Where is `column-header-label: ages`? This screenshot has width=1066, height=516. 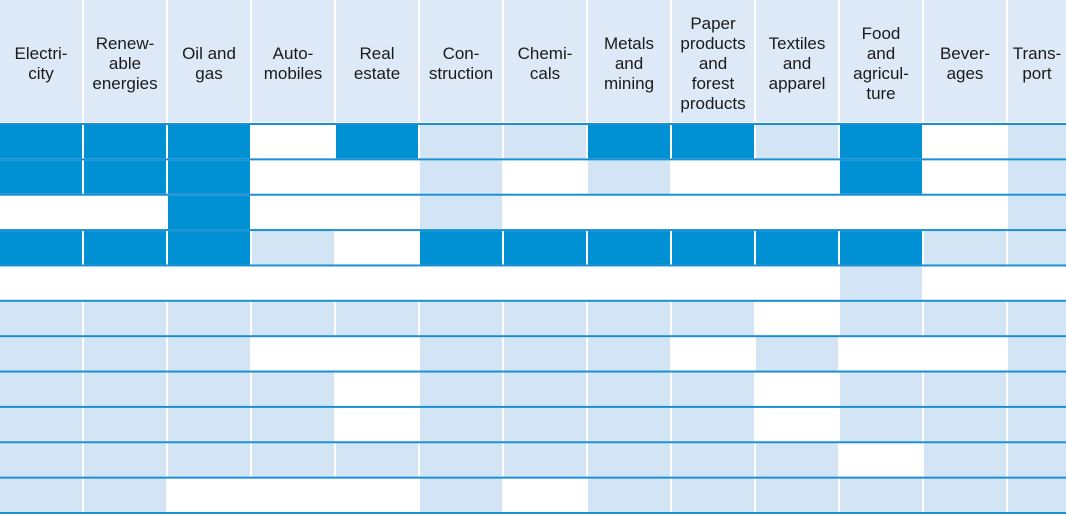
column-header-label: ages is located at coordinates (965, 73).